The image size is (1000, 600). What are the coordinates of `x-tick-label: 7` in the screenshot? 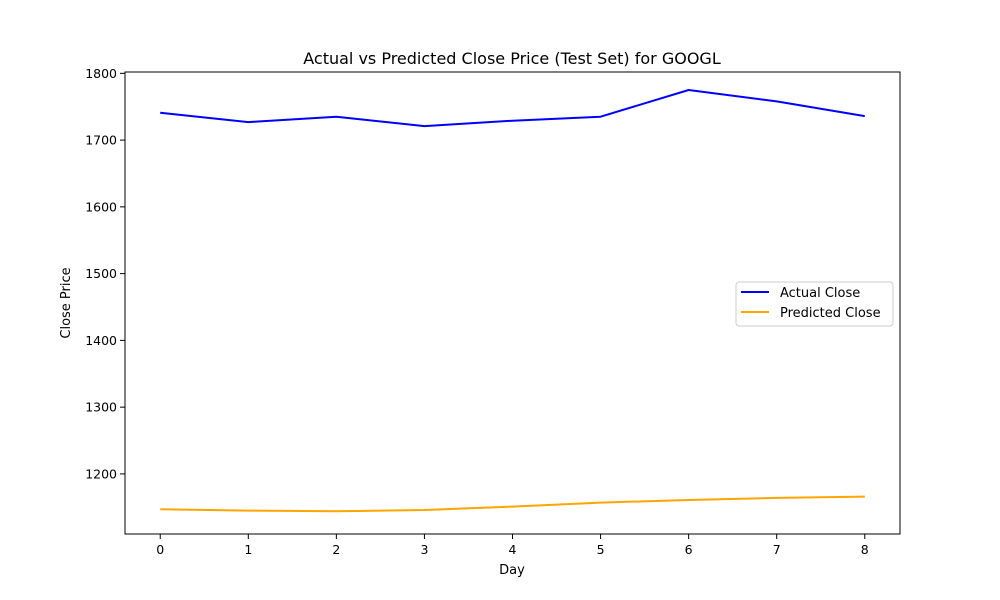 It's located at (777, 549).